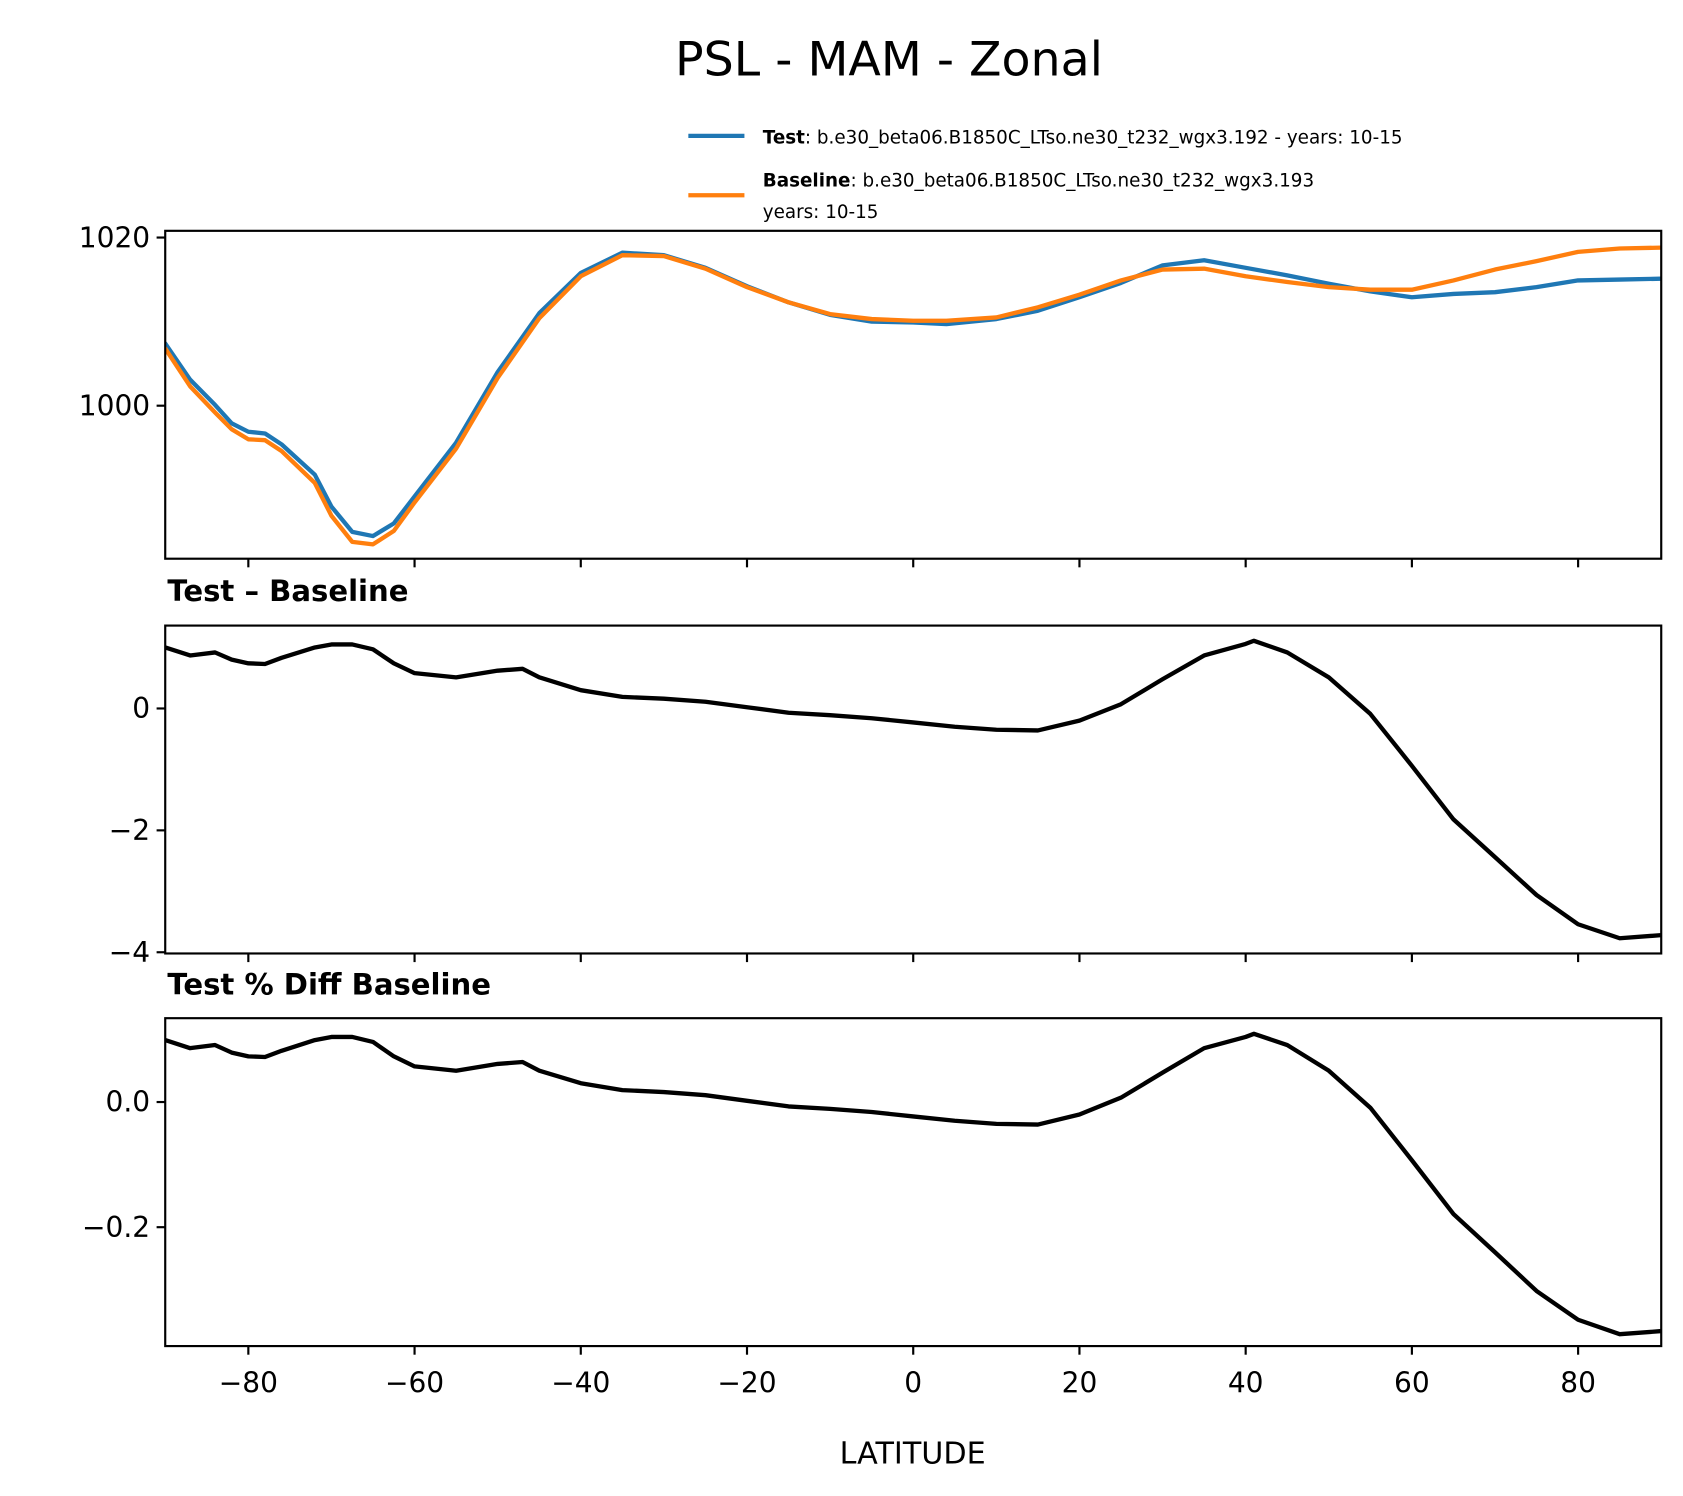  I want to click on x-tick-label: −60, so click(414, 1382).